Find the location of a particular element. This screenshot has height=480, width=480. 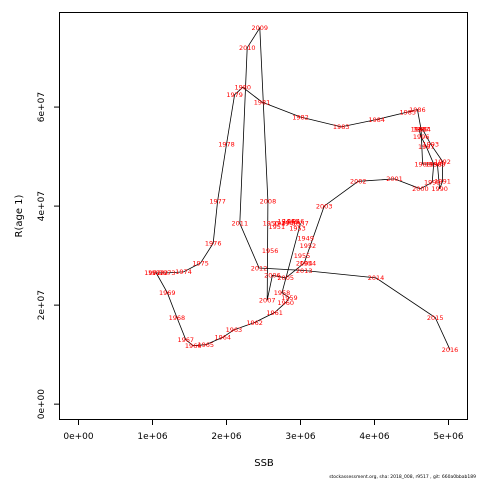

point-label: 2011 is located at coordinates (240, 224).